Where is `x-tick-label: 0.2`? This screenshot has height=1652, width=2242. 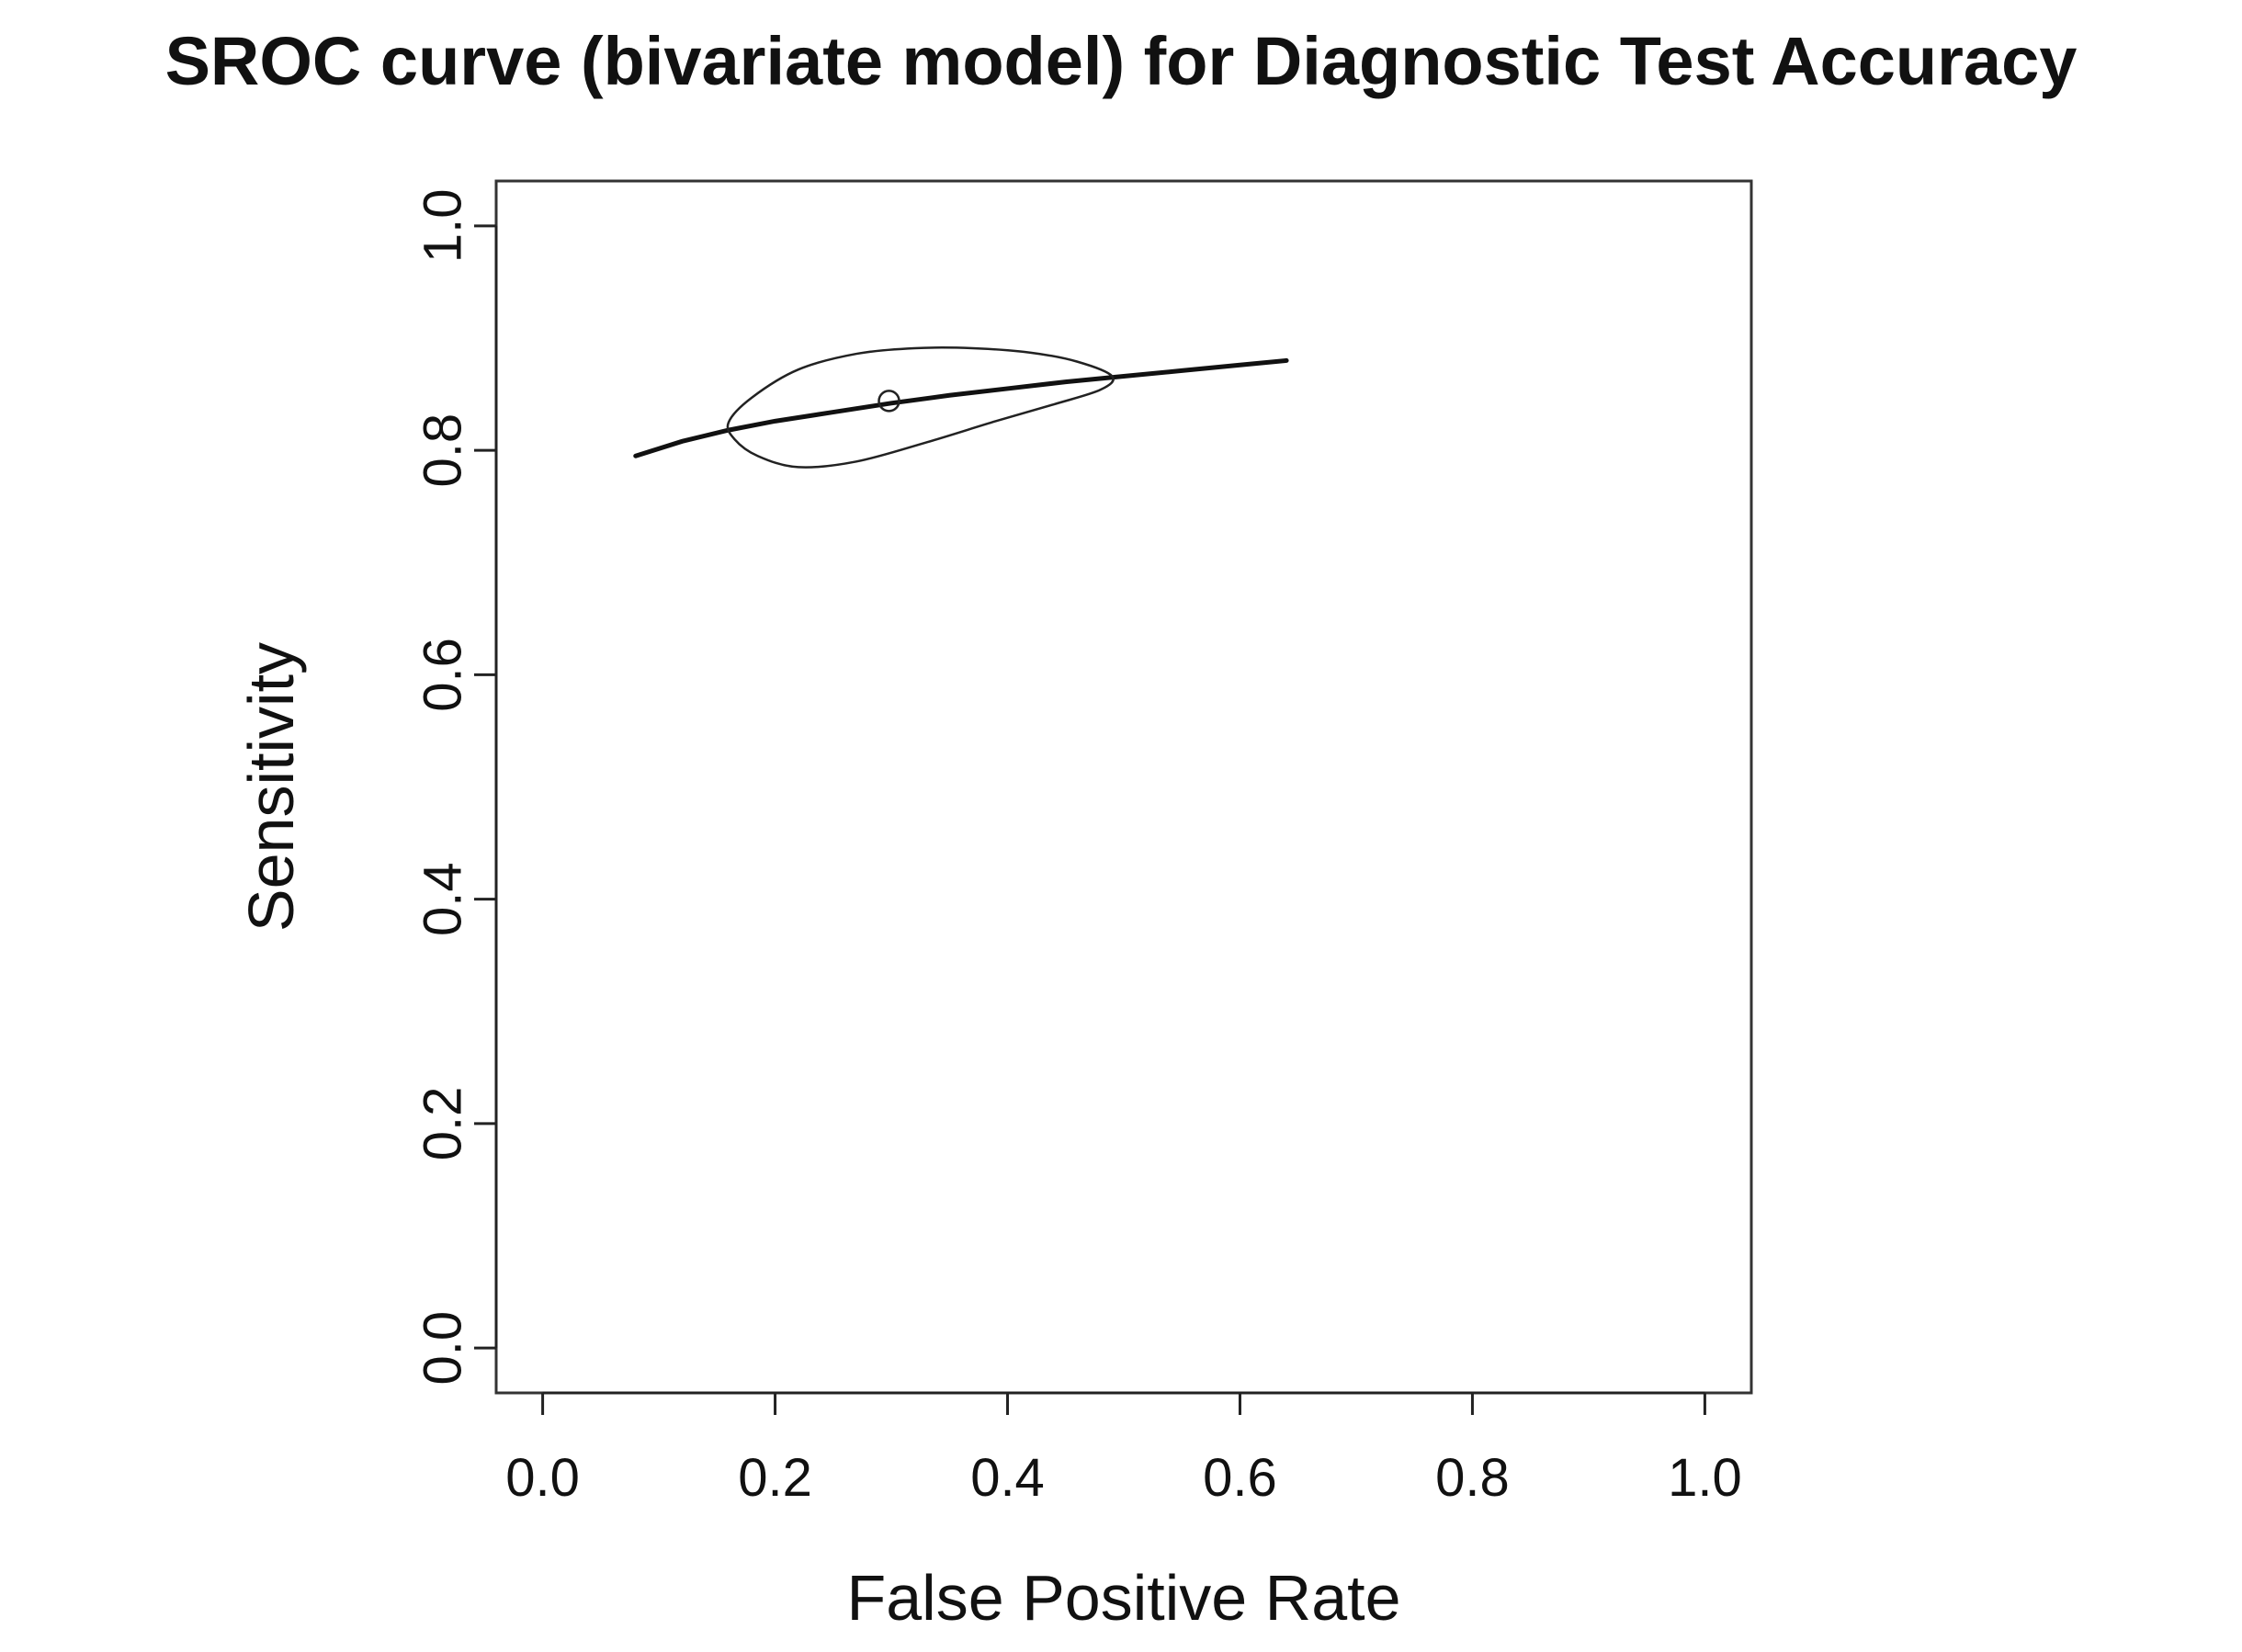 x-tick-label: 0.2 is located at coordinates (775, 1478).